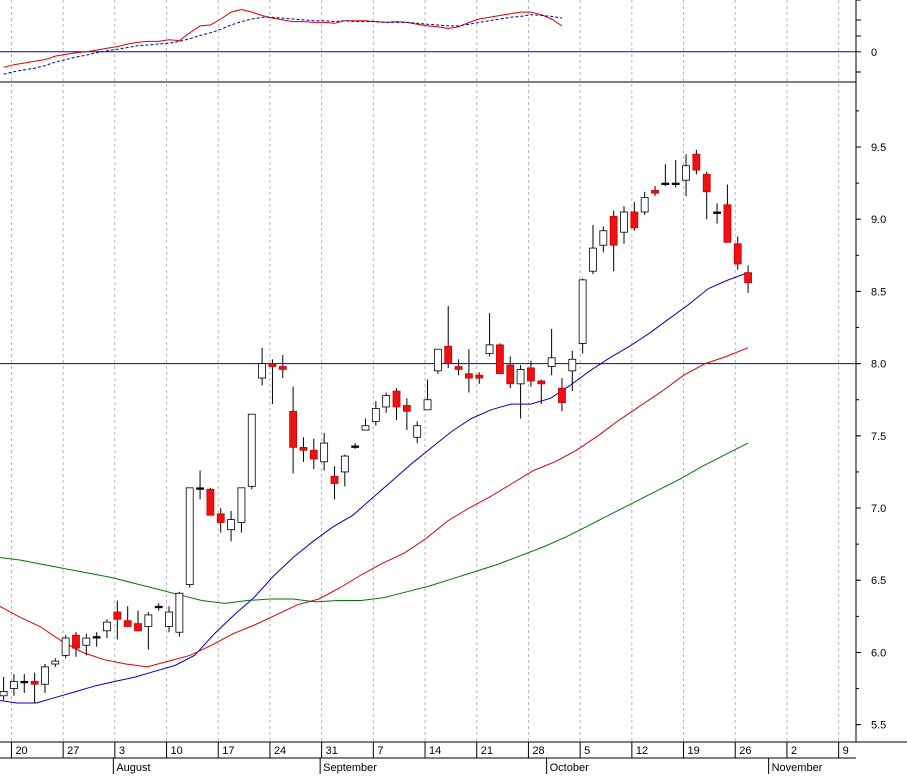 The width and height of the screenshot is (907, 779). I want to click on x-tick-label: 20, so click(21, 751).